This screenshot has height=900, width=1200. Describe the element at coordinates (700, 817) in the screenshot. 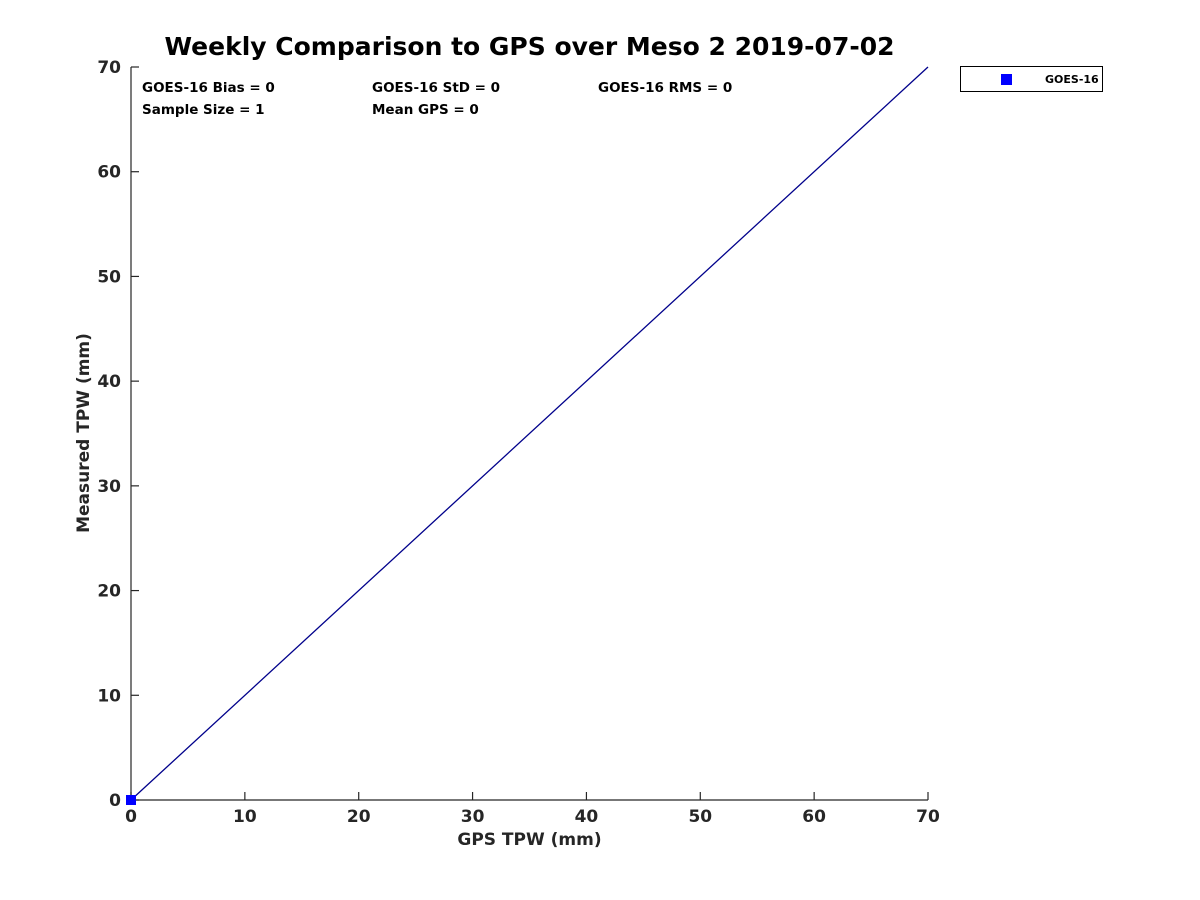

I see `x-tick-label: 50` at that location.